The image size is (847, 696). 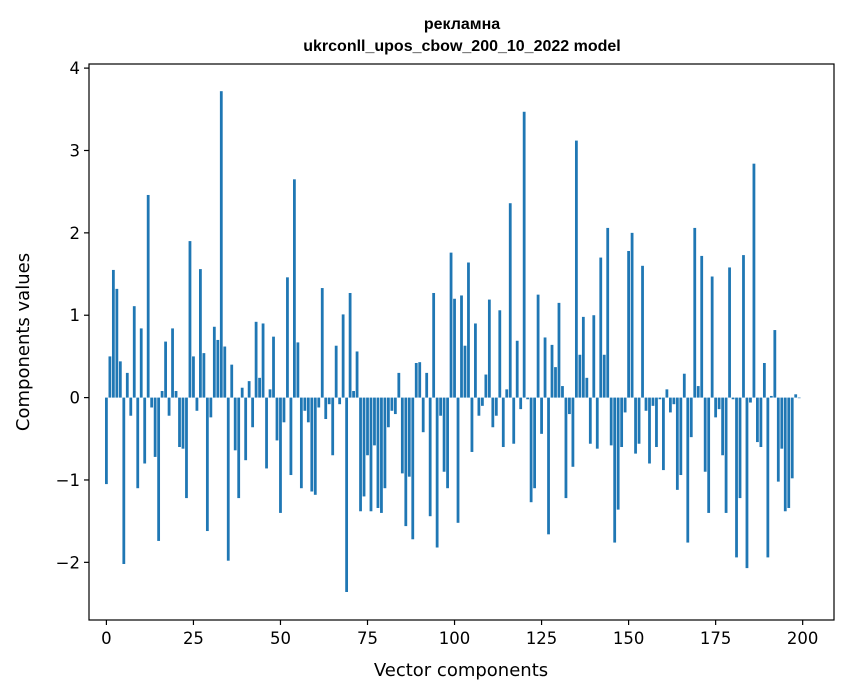 What do you see at coordinates (106, 638) in the screenshot?
I see `x-tick-label: 0` at bounding box center [106, 638].